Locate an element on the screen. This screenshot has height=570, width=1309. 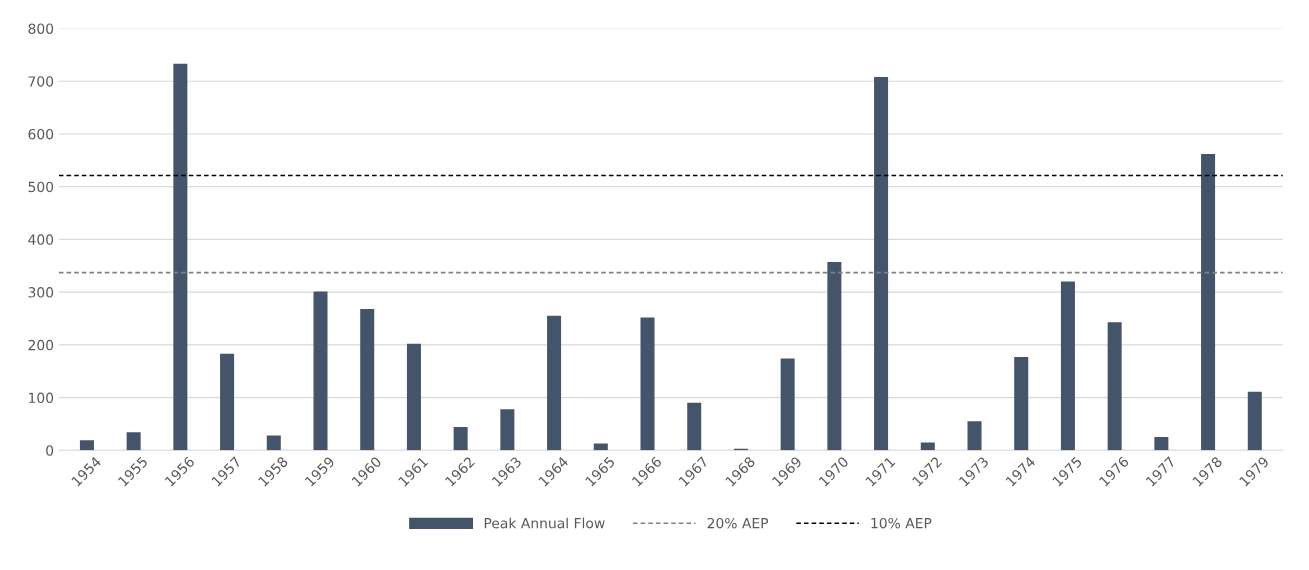
y-tick-label: 600 is located at coordinates (41, 134).